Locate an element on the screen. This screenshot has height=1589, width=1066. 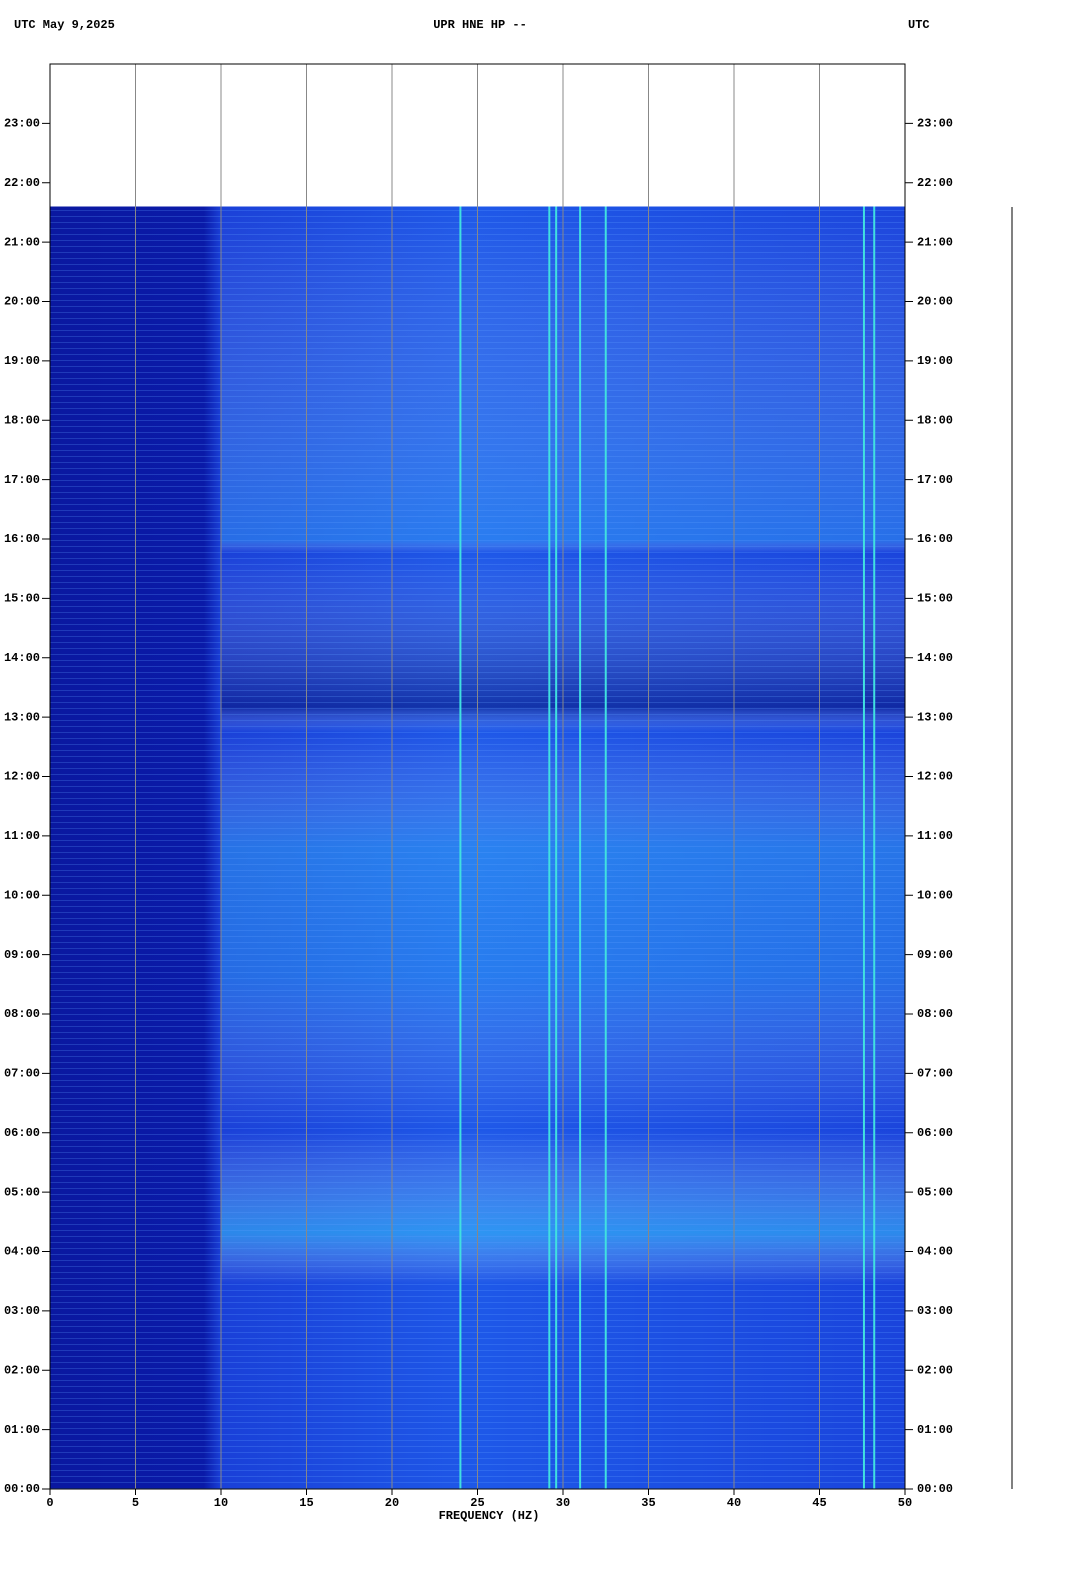
y-tick-label-right: 07:00 is located at coordinates (935, 1074).